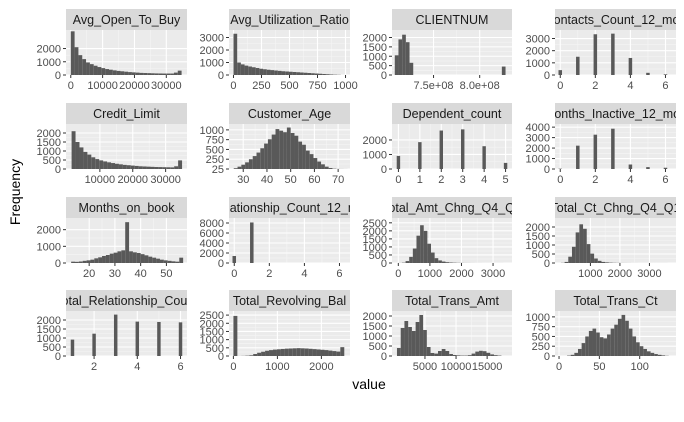  Describe the element at coordinates (433, 86) in the screenshot. I see `x-tick-label: 7.5e+08` at that location.